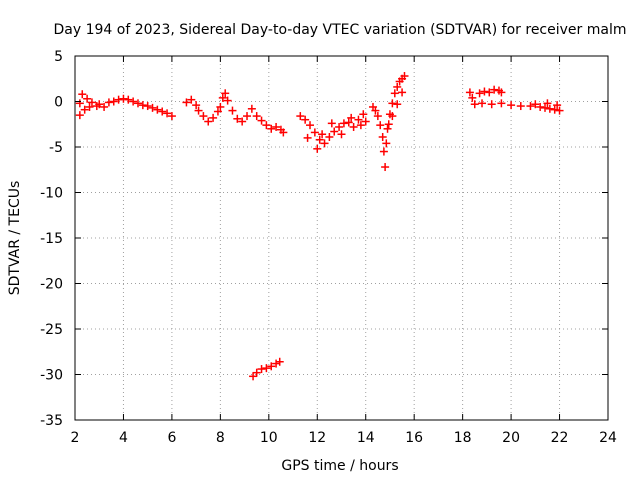 The height and width of the screenshot is (480, 640). Describe the element at coordinates (51, 376) in the screenshot. I see `y-tick-label: -30` at that location.